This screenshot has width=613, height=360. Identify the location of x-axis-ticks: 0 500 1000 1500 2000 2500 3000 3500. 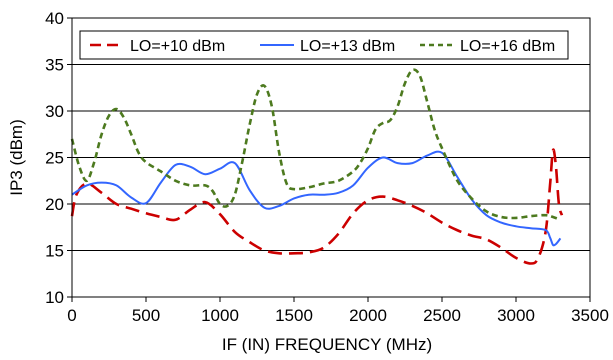
(338, 311).